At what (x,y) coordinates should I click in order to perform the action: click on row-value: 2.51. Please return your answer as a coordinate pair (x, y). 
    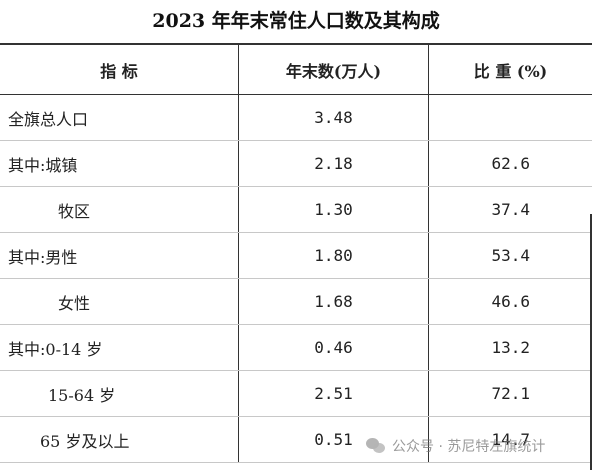
    Looking at the image, I should click on (333, 393).